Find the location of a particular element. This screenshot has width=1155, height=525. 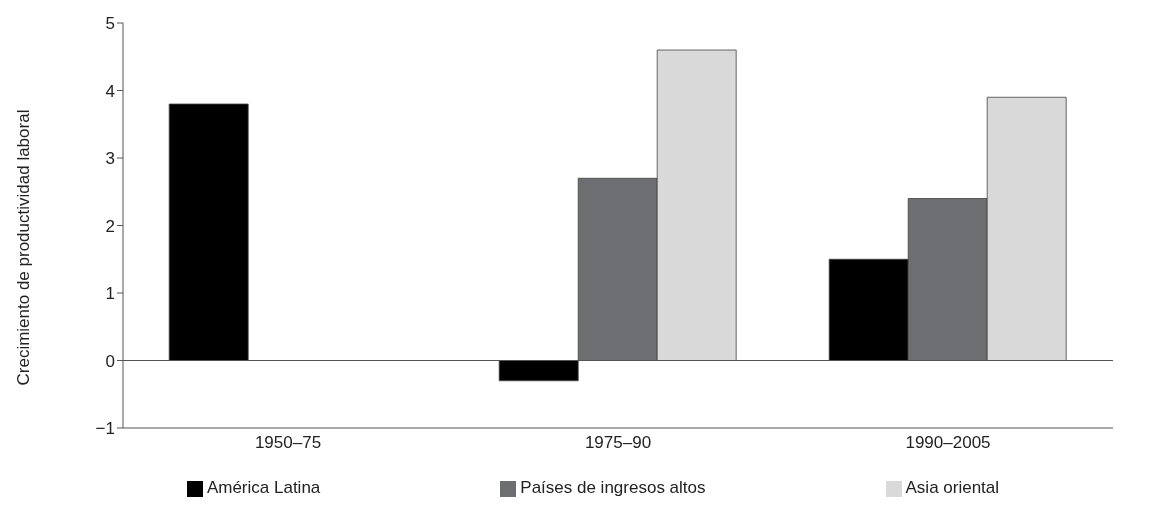

y-tick-label: 3 is located at coordinates (110, 159).